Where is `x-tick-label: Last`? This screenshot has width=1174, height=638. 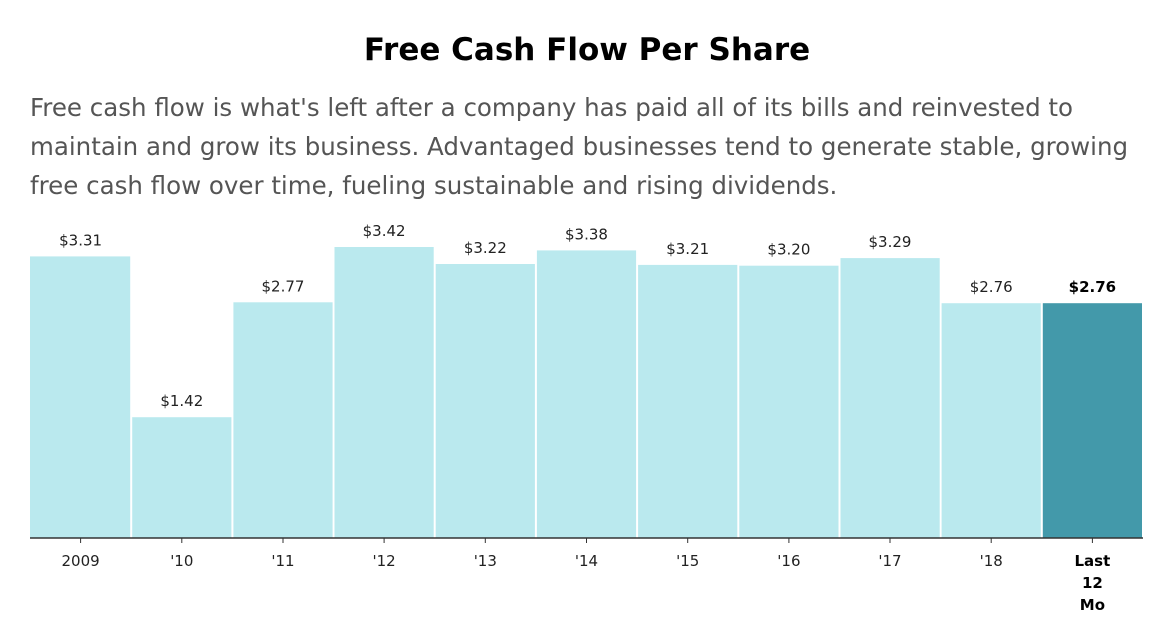
x-tick-label: Last is located at coordinates (1093, 561).